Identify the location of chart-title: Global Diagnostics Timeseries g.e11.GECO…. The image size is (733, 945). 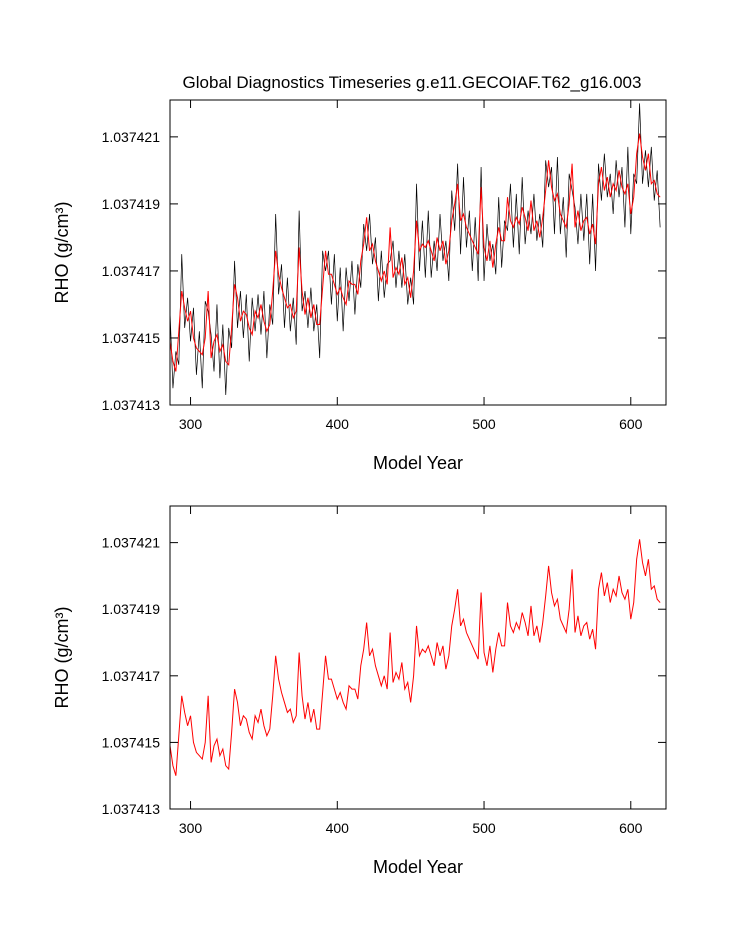
(412, 82).